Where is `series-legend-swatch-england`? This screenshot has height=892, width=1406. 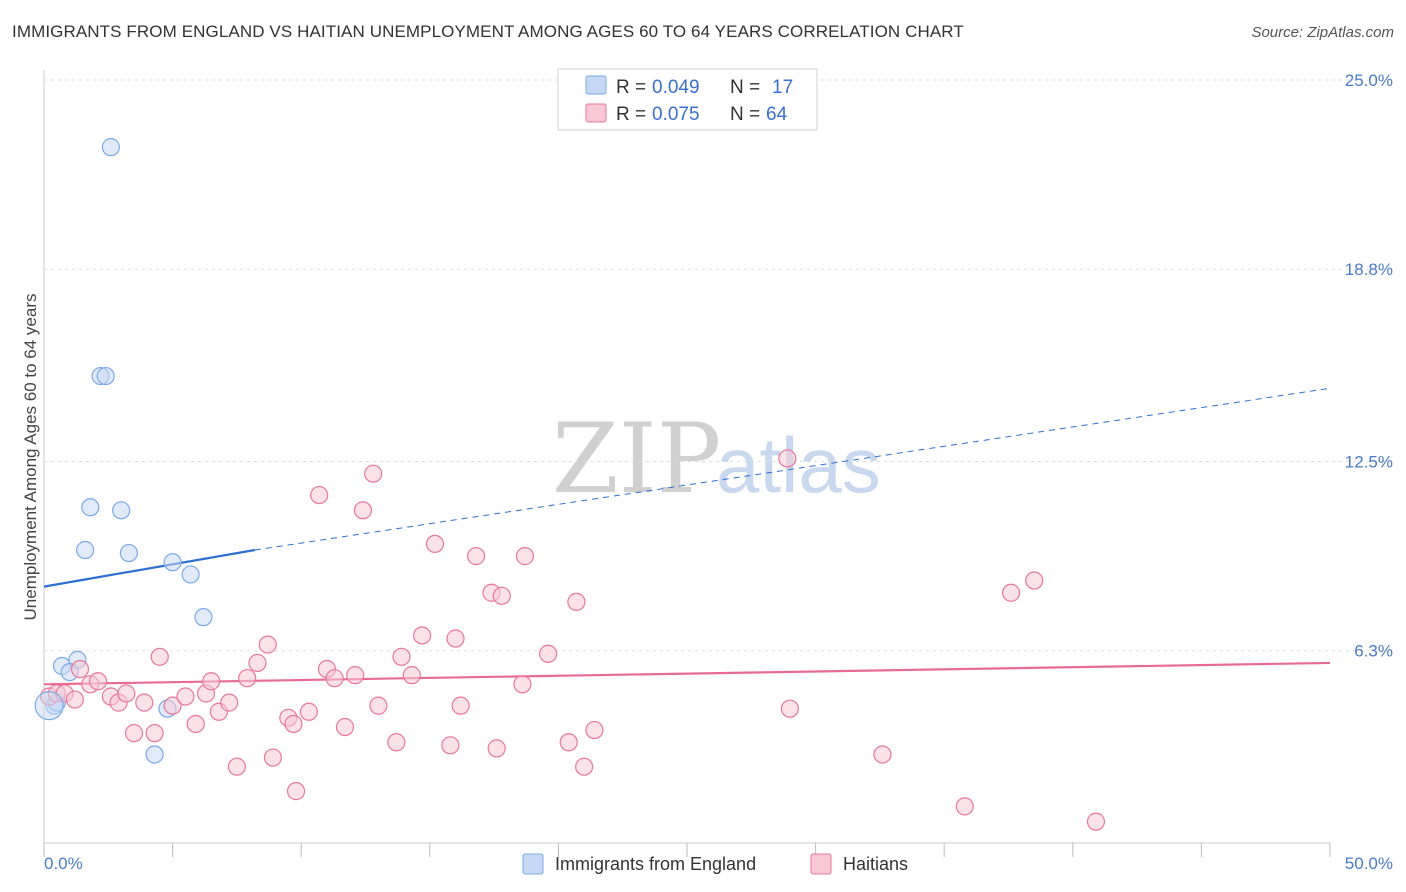 series-legend-swatch-england is located at coordinates (533, 864).